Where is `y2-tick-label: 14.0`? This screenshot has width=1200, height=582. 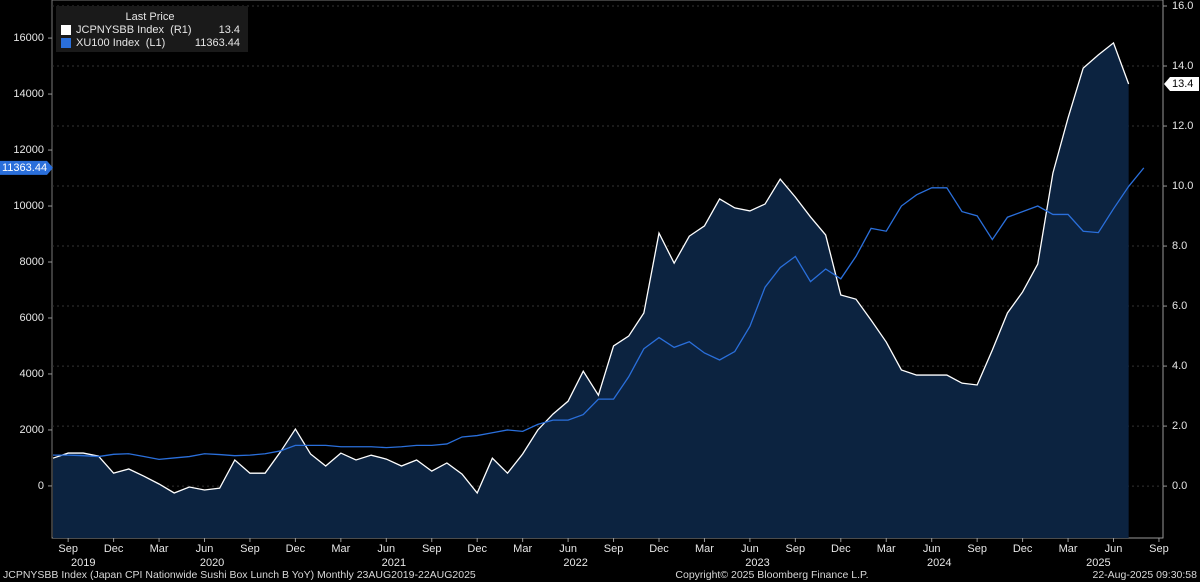 y2-tick-label: 14.0 is located at coordinates (1182, 66).